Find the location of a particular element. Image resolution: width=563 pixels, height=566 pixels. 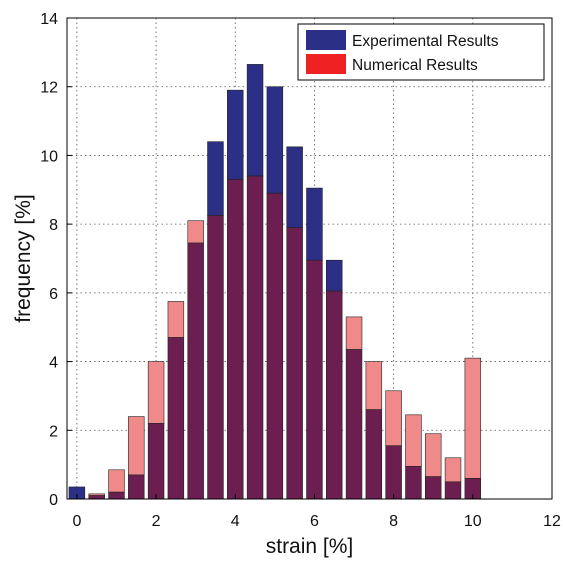

x-tick-label: 10 is located at coordinates (473, 521).